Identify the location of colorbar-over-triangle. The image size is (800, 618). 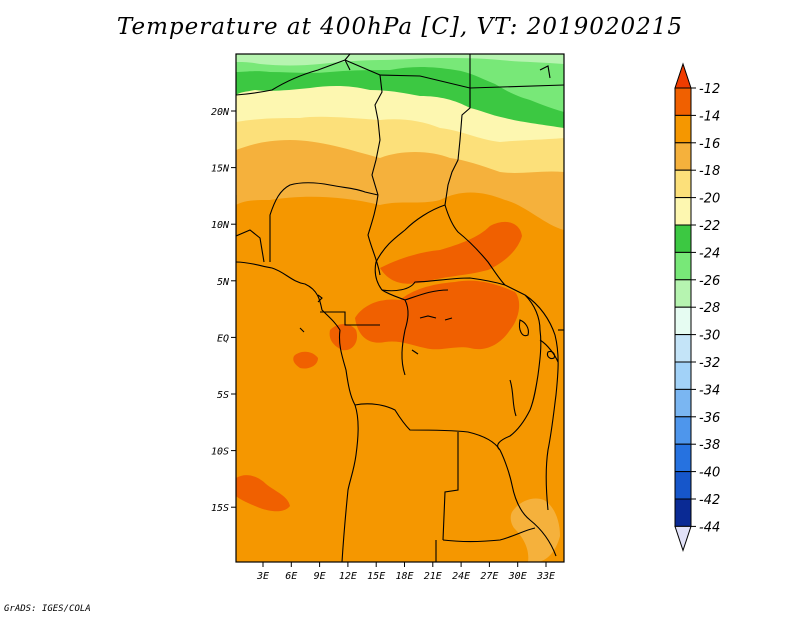
(683, 75).